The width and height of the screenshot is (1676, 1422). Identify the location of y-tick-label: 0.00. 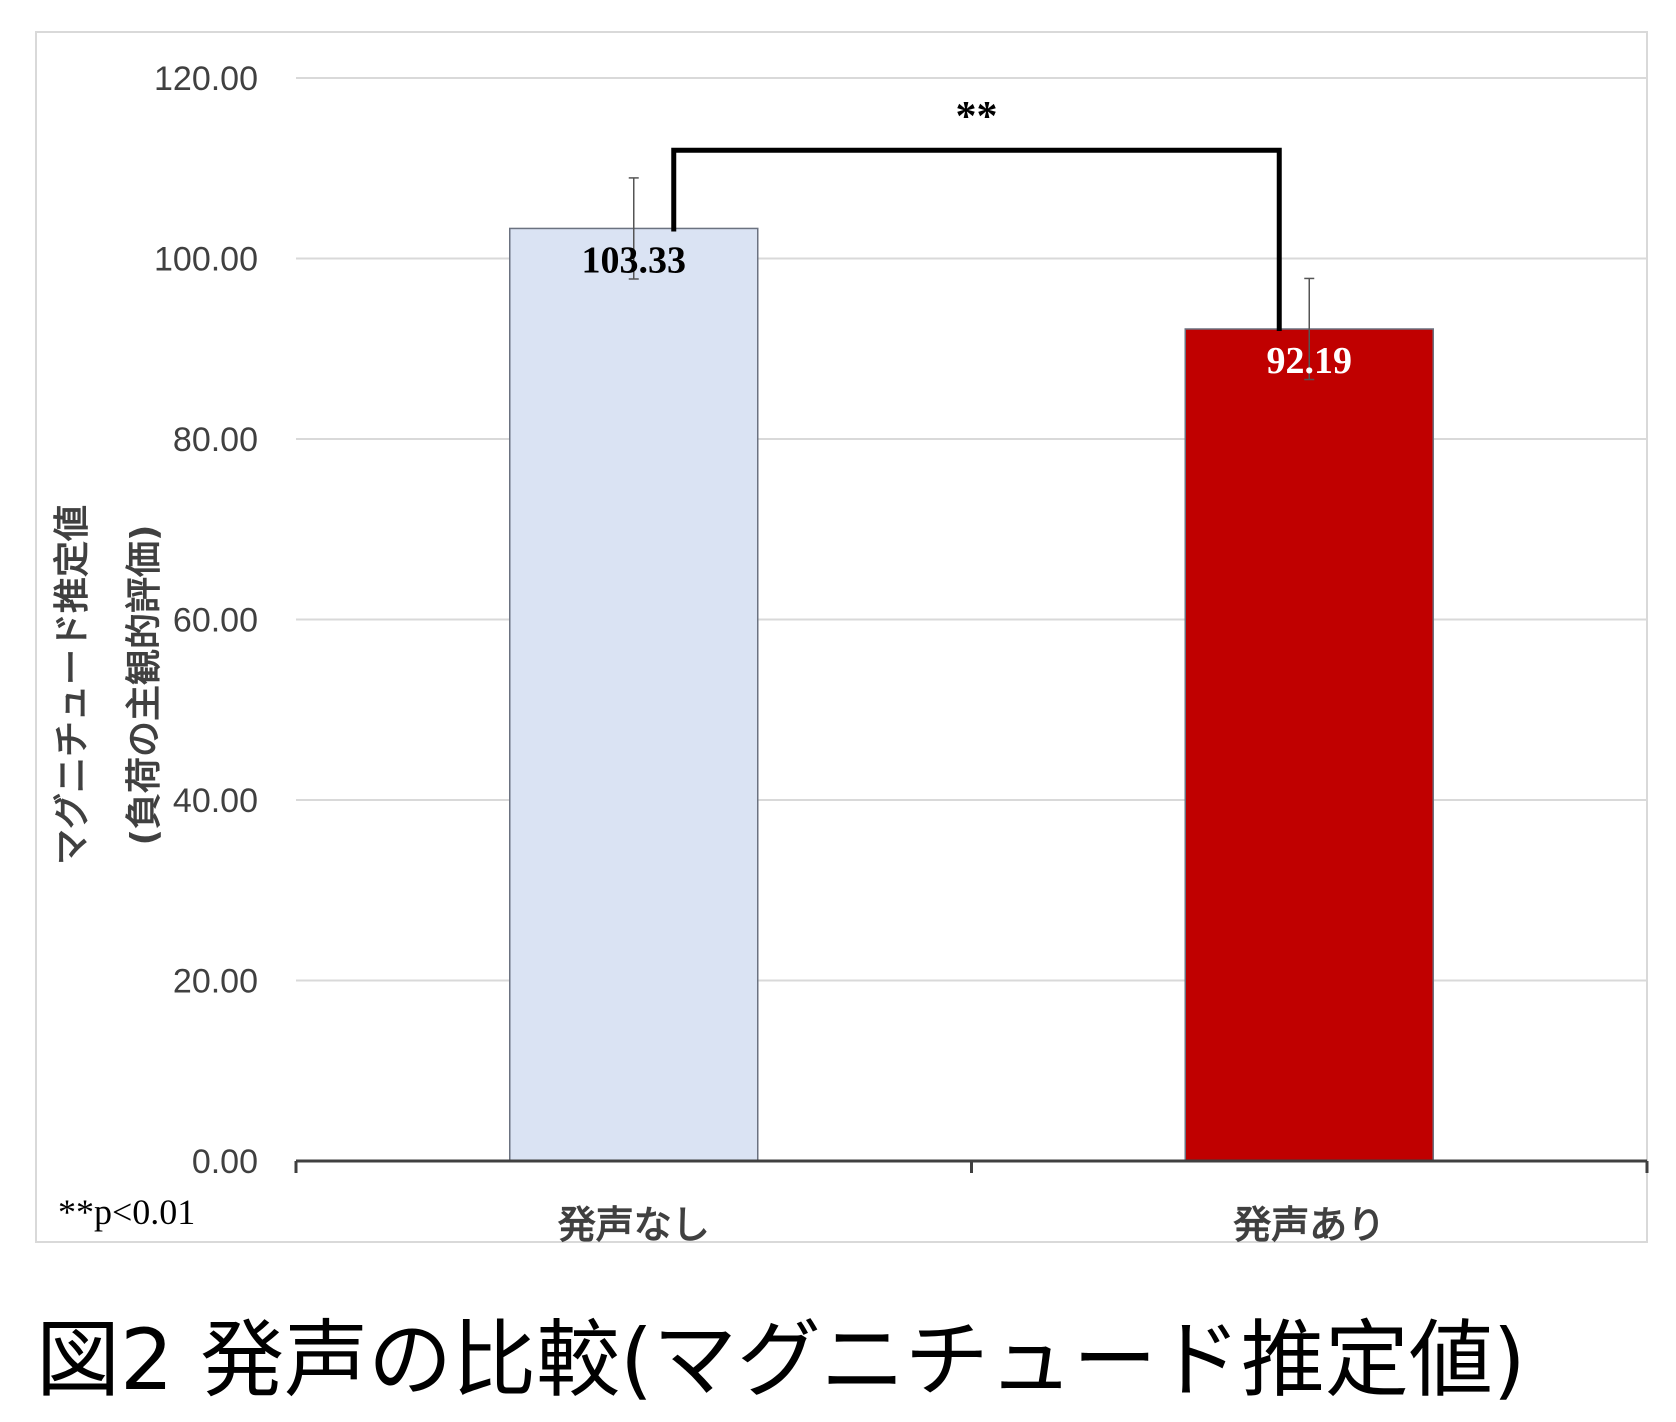
(225, 1162).